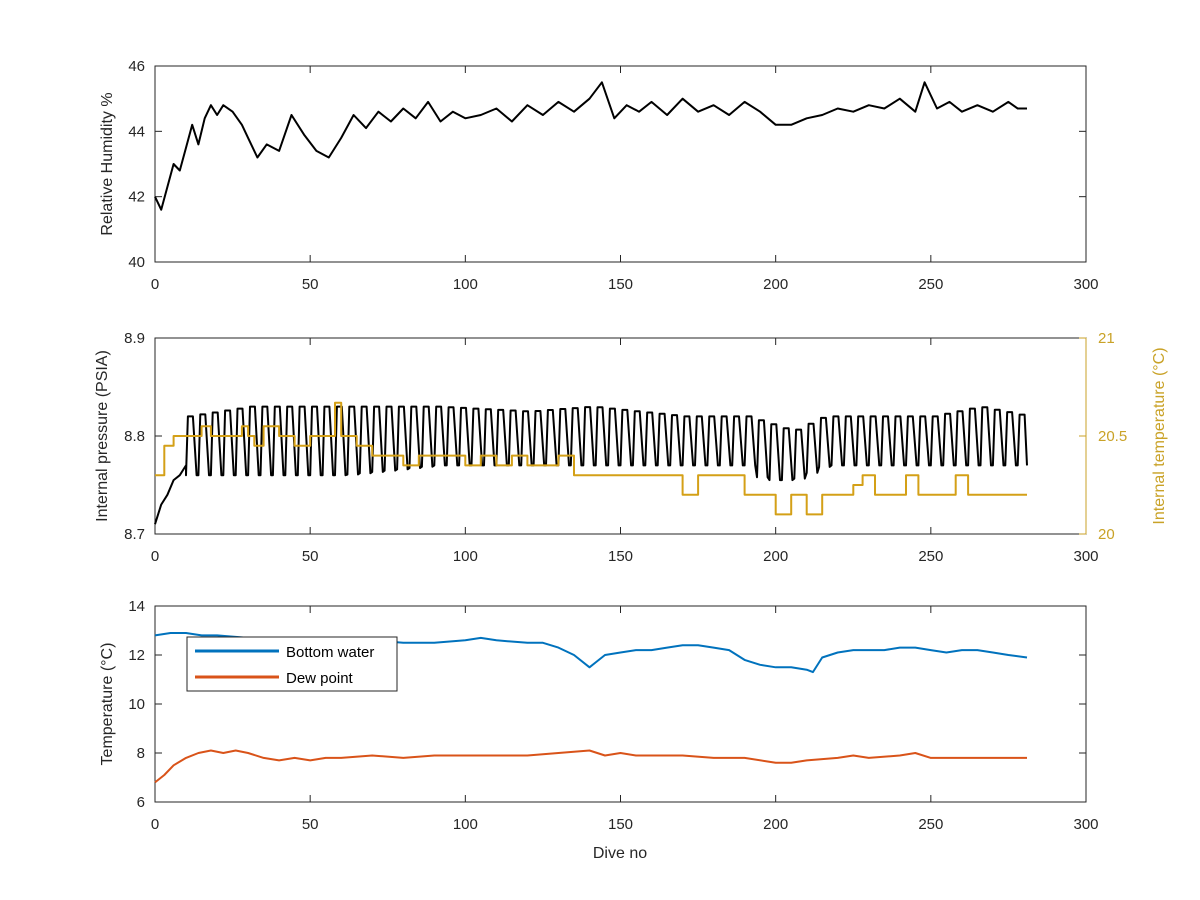 This screenshot has width=1200, height=900. I want to click on humidity-xtick-label: 100, so click(465, 284).